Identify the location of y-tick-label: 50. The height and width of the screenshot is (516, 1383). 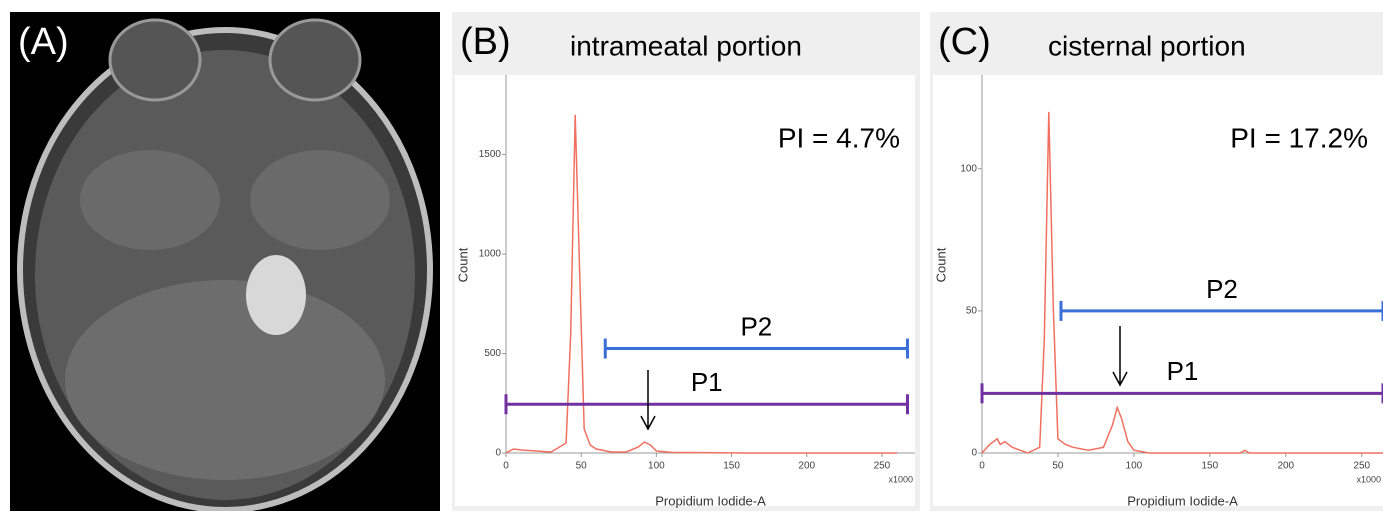
(972, 311).